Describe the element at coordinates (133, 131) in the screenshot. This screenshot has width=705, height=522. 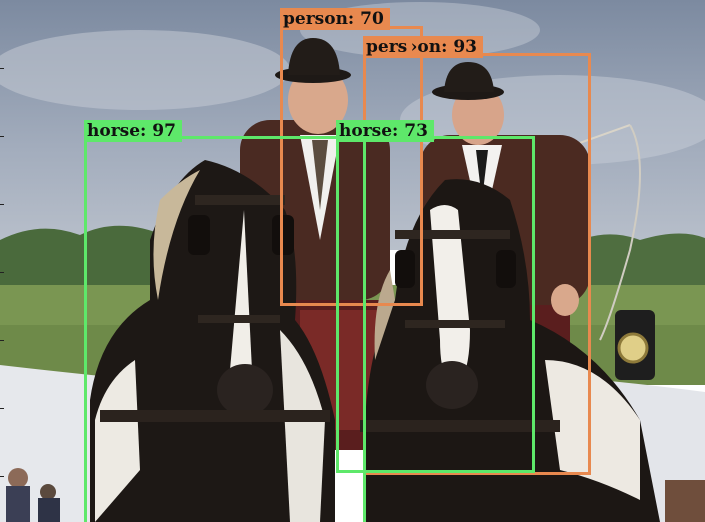
I see `horse-detection-1-label: horse: 97` at that location.